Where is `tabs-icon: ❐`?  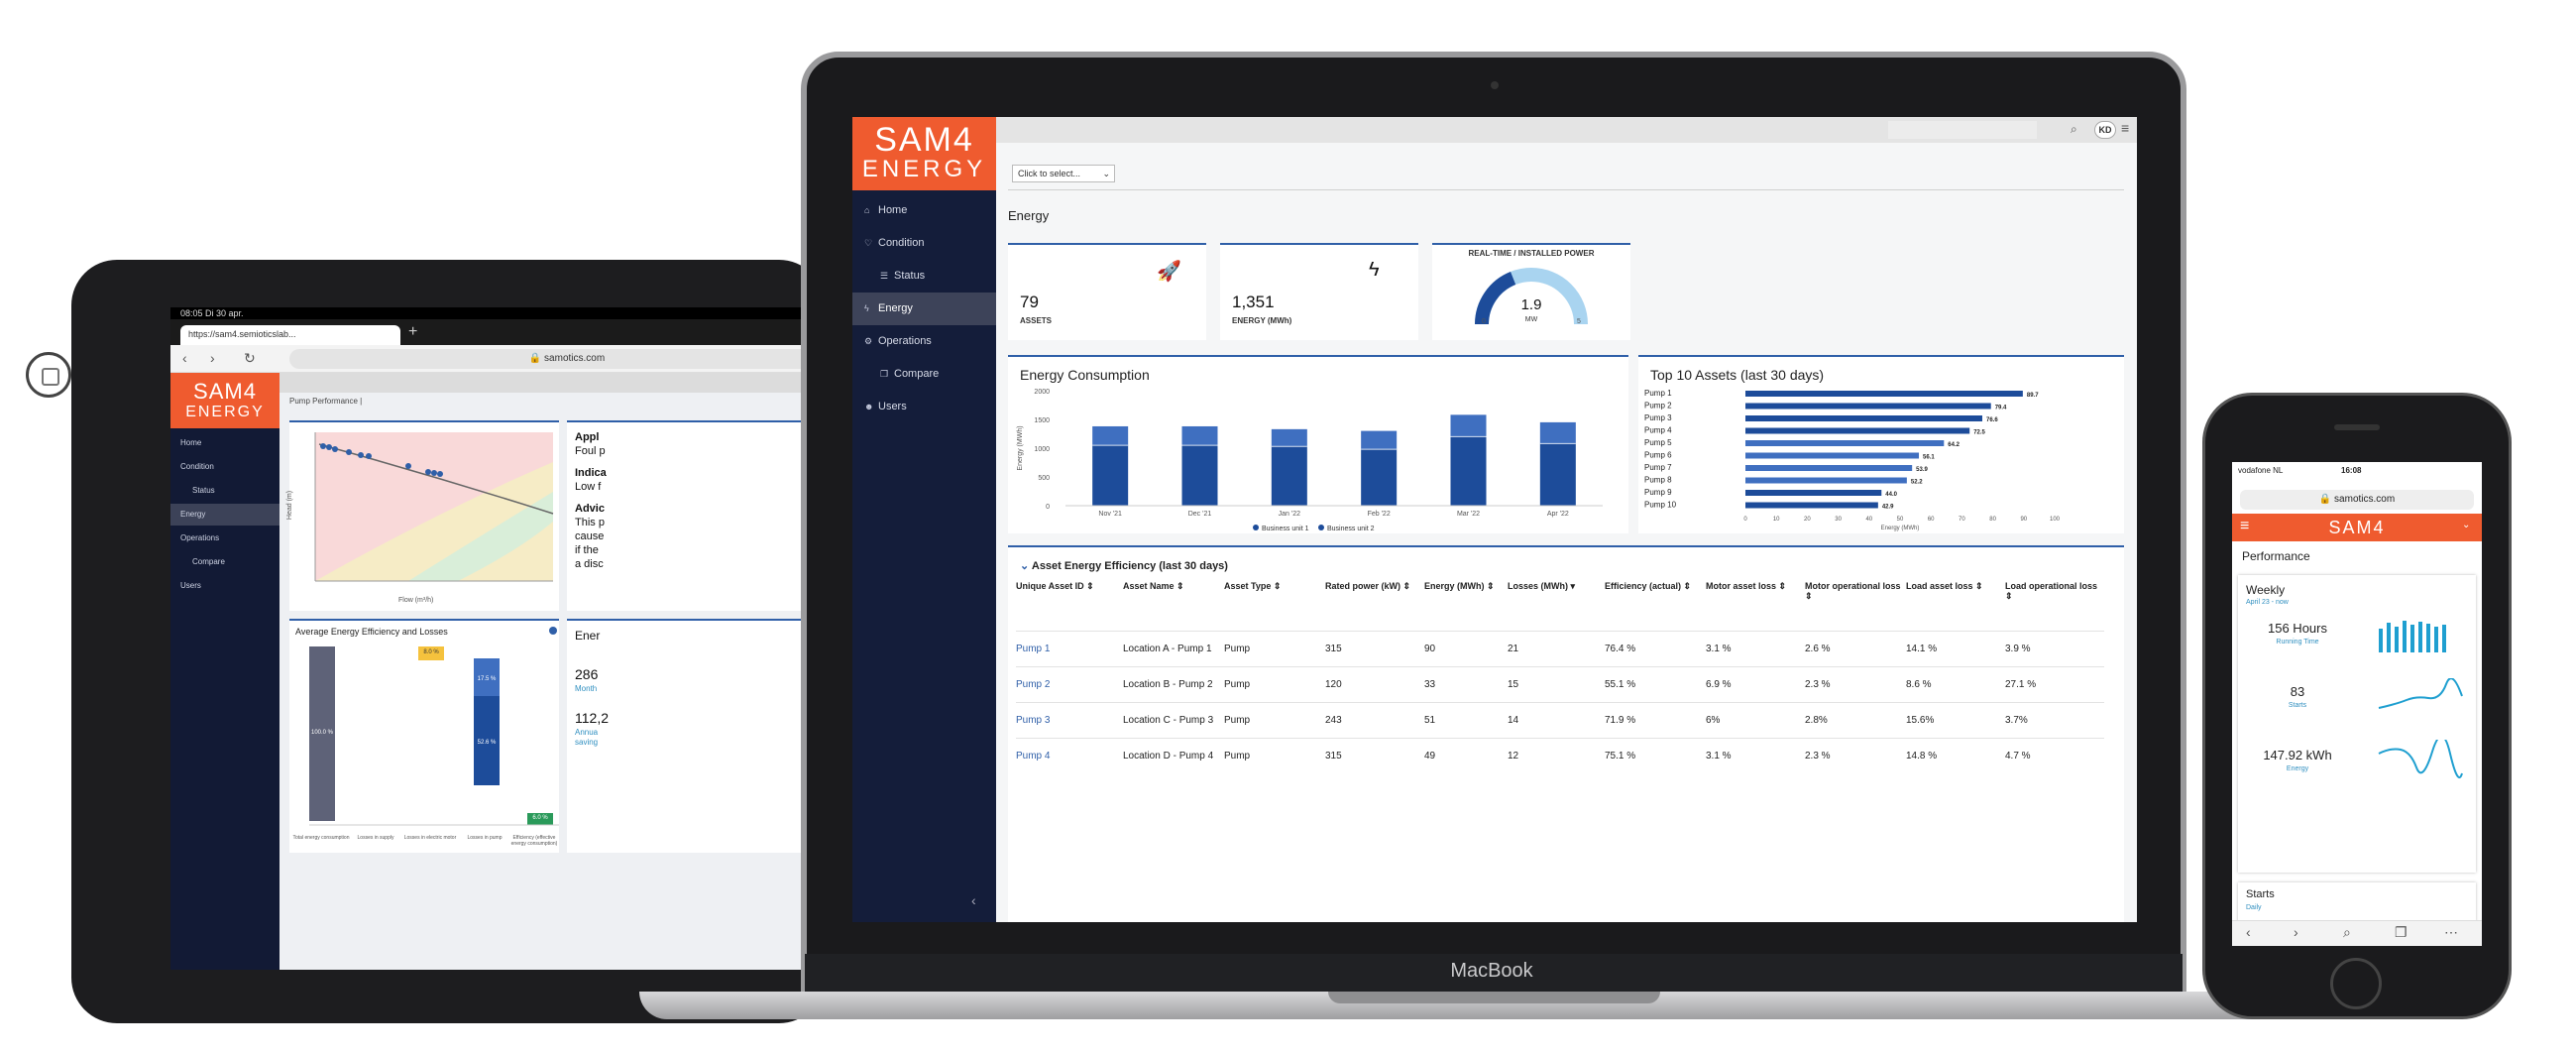 tabs-icon: ❐ is located at coordinates (2401, 932).